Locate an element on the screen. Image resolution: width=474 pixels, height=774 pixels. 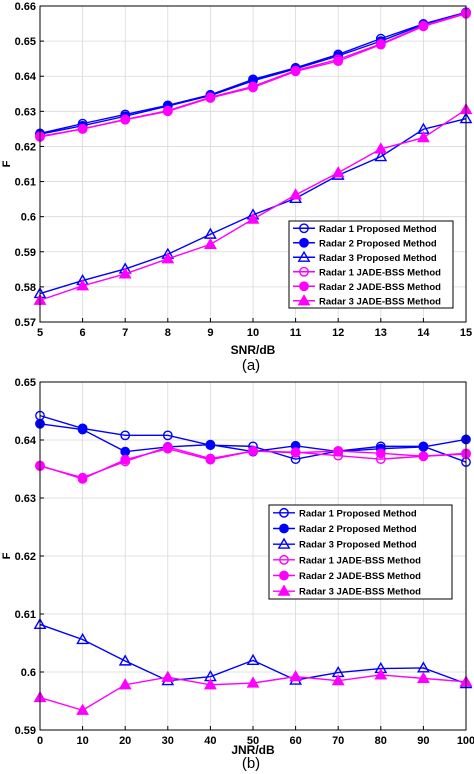
x-axis-label: JNR/dB is located at coordinates (253, 750).